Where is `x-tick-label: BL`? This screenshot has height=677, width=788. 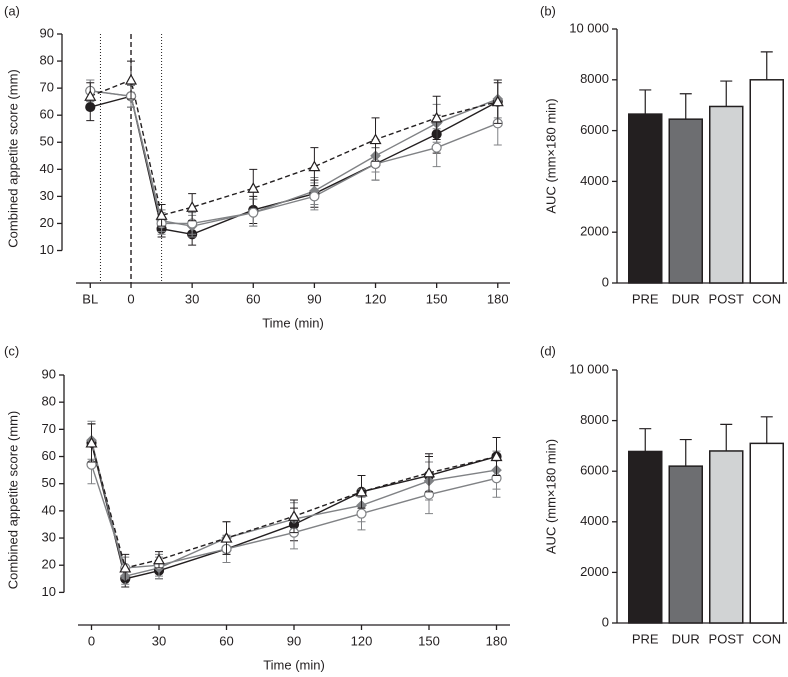 x-tick-label: BL is located at coordinates (90, 298).